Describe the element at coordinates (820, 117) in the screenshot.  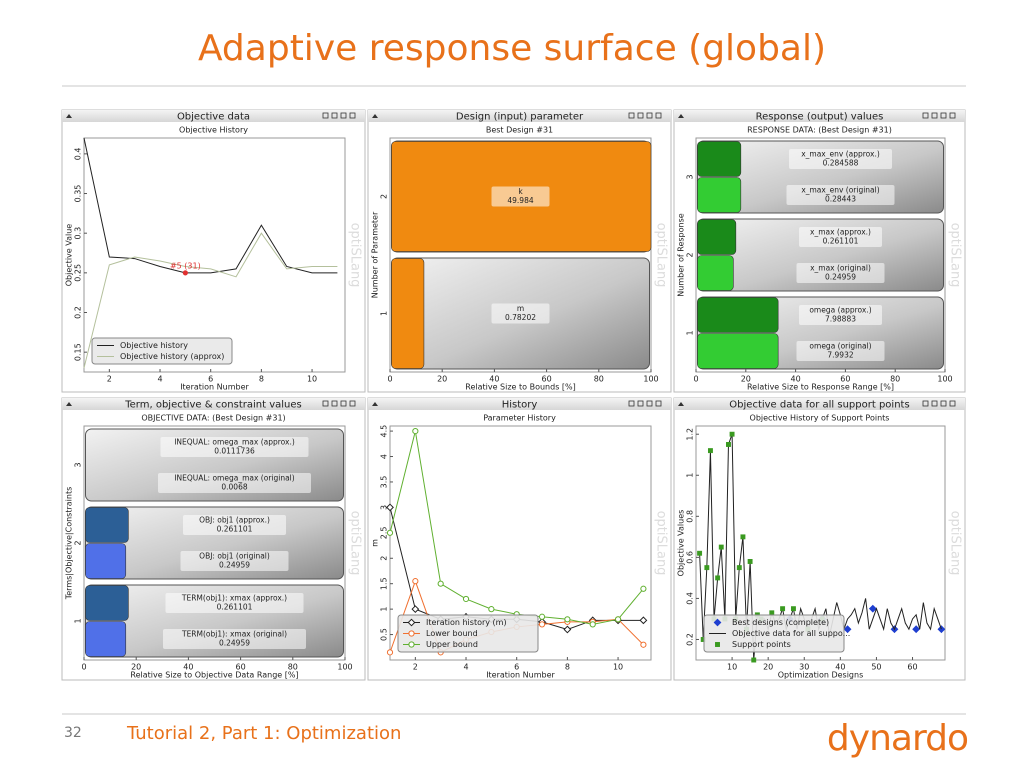
I see `panel-title: Response (output) values` at that location.